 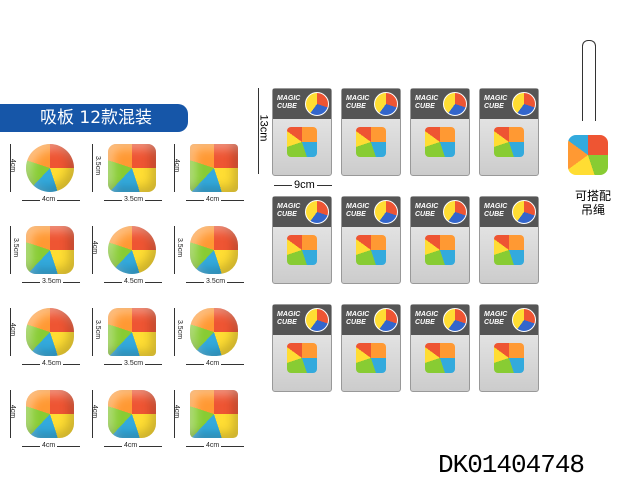 I want to click on variant-item: 4cm 4.5cm, so click(x=46, y=343).